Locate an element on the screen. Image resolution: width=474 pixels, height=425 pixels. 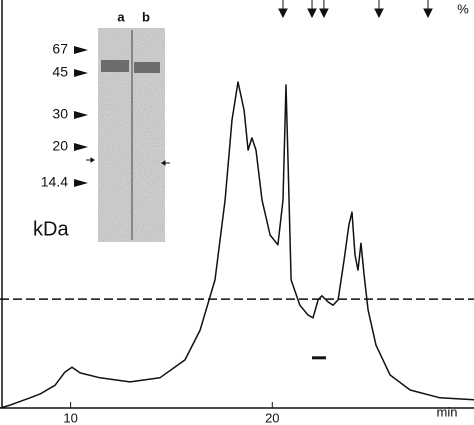
marker-arrows is located at coordinates (122, 116).